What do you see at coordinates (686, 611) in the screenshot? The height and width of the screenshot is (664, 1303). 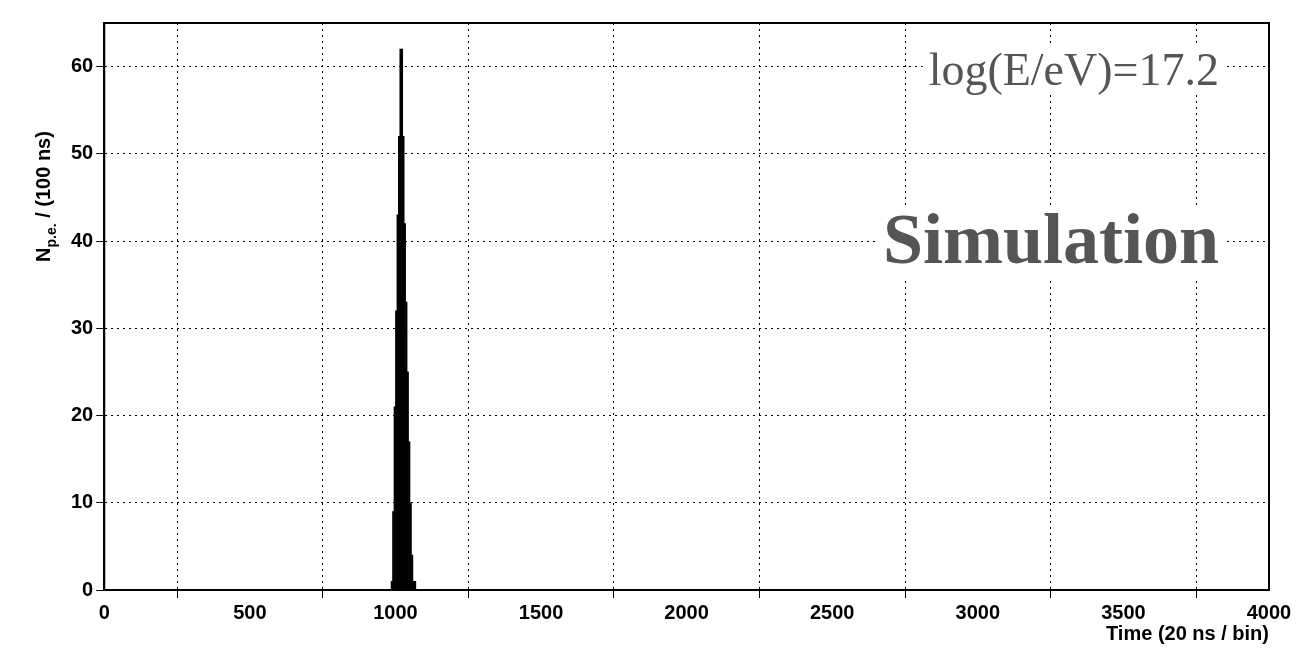 I see `x-tick-label: 2000` at bounding box center [686, 611].